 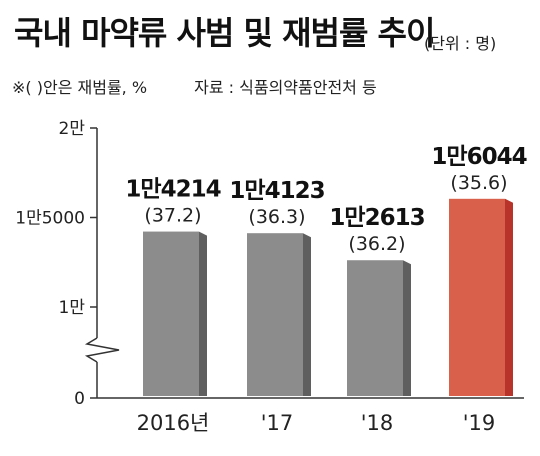 What do you see at coordinates (276, 191) in the screenshot?
I see `bar-value-label: 1만4123` at bounding box center [276, 191].